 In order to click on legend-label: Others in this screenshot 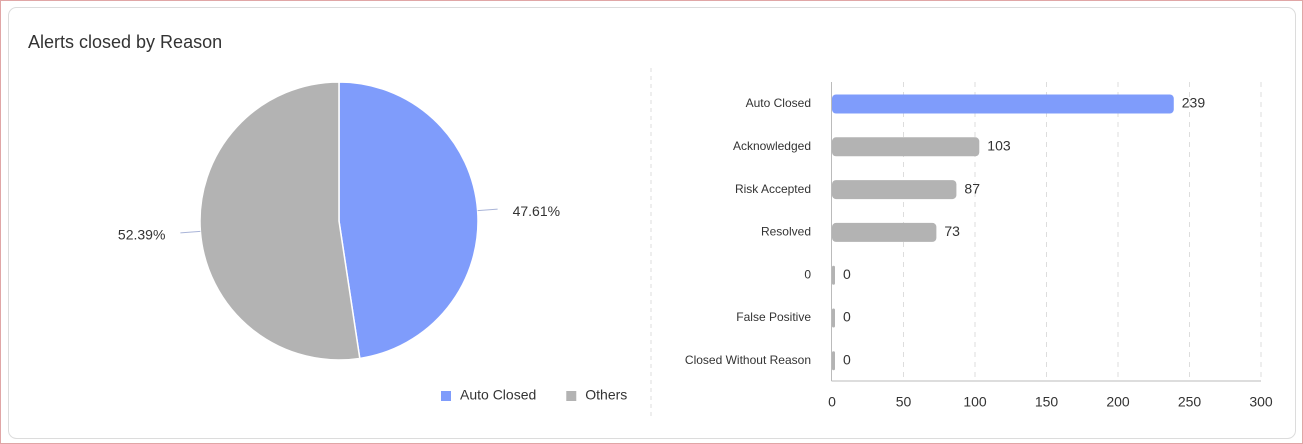, I will do `click(606, 395)`.